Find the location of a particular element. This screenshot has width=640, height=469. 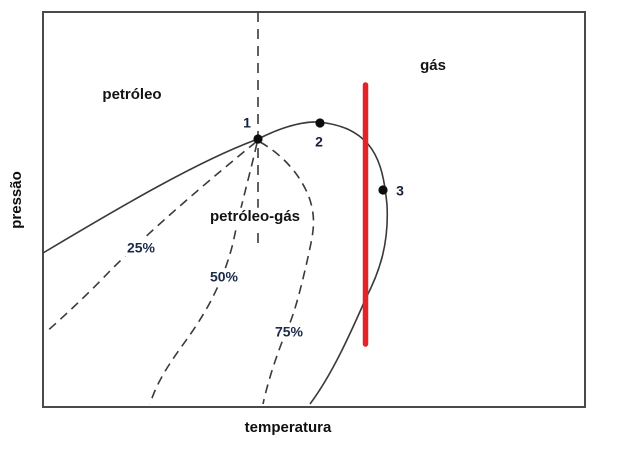

point-2-dot is located at coordinates (320, 123).